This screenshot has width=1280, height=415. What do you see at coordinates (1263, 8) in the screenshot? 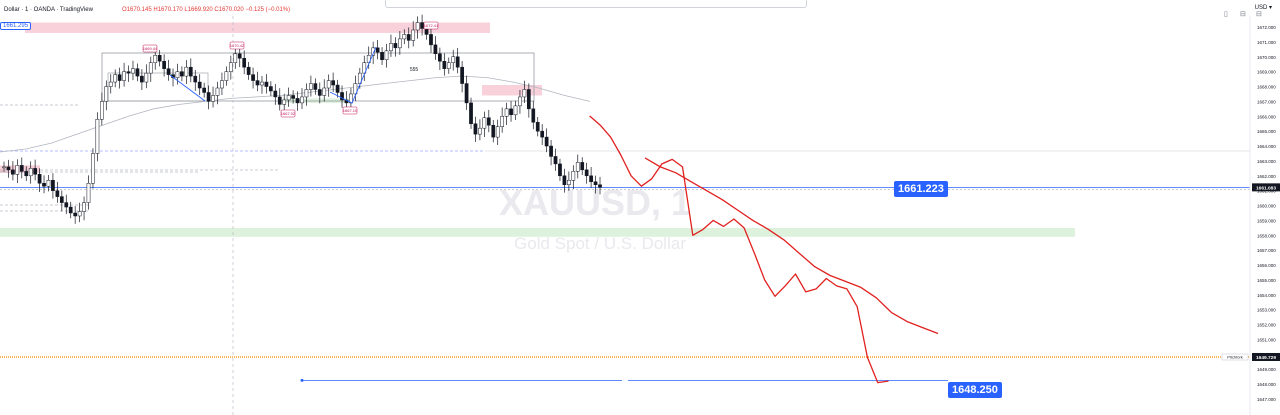
I see `currency-select: USD ▾` at bounding box center [1263, 8].